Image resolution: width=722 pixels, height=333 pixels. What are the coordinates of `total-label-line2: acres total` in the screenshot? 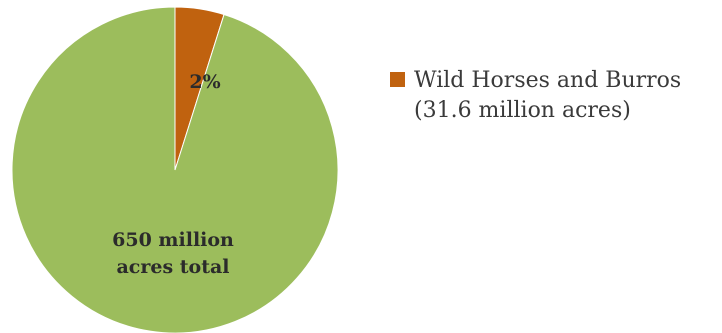 It's located at (172, 267).